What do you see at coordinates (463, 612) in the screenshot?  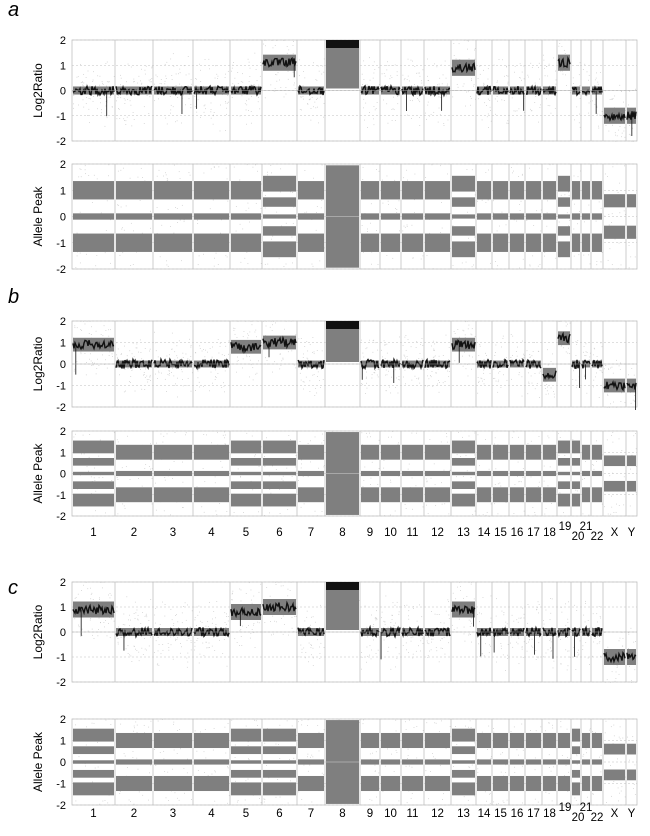 I see `chromosome-13-segment` at bounding box center [463, 612].